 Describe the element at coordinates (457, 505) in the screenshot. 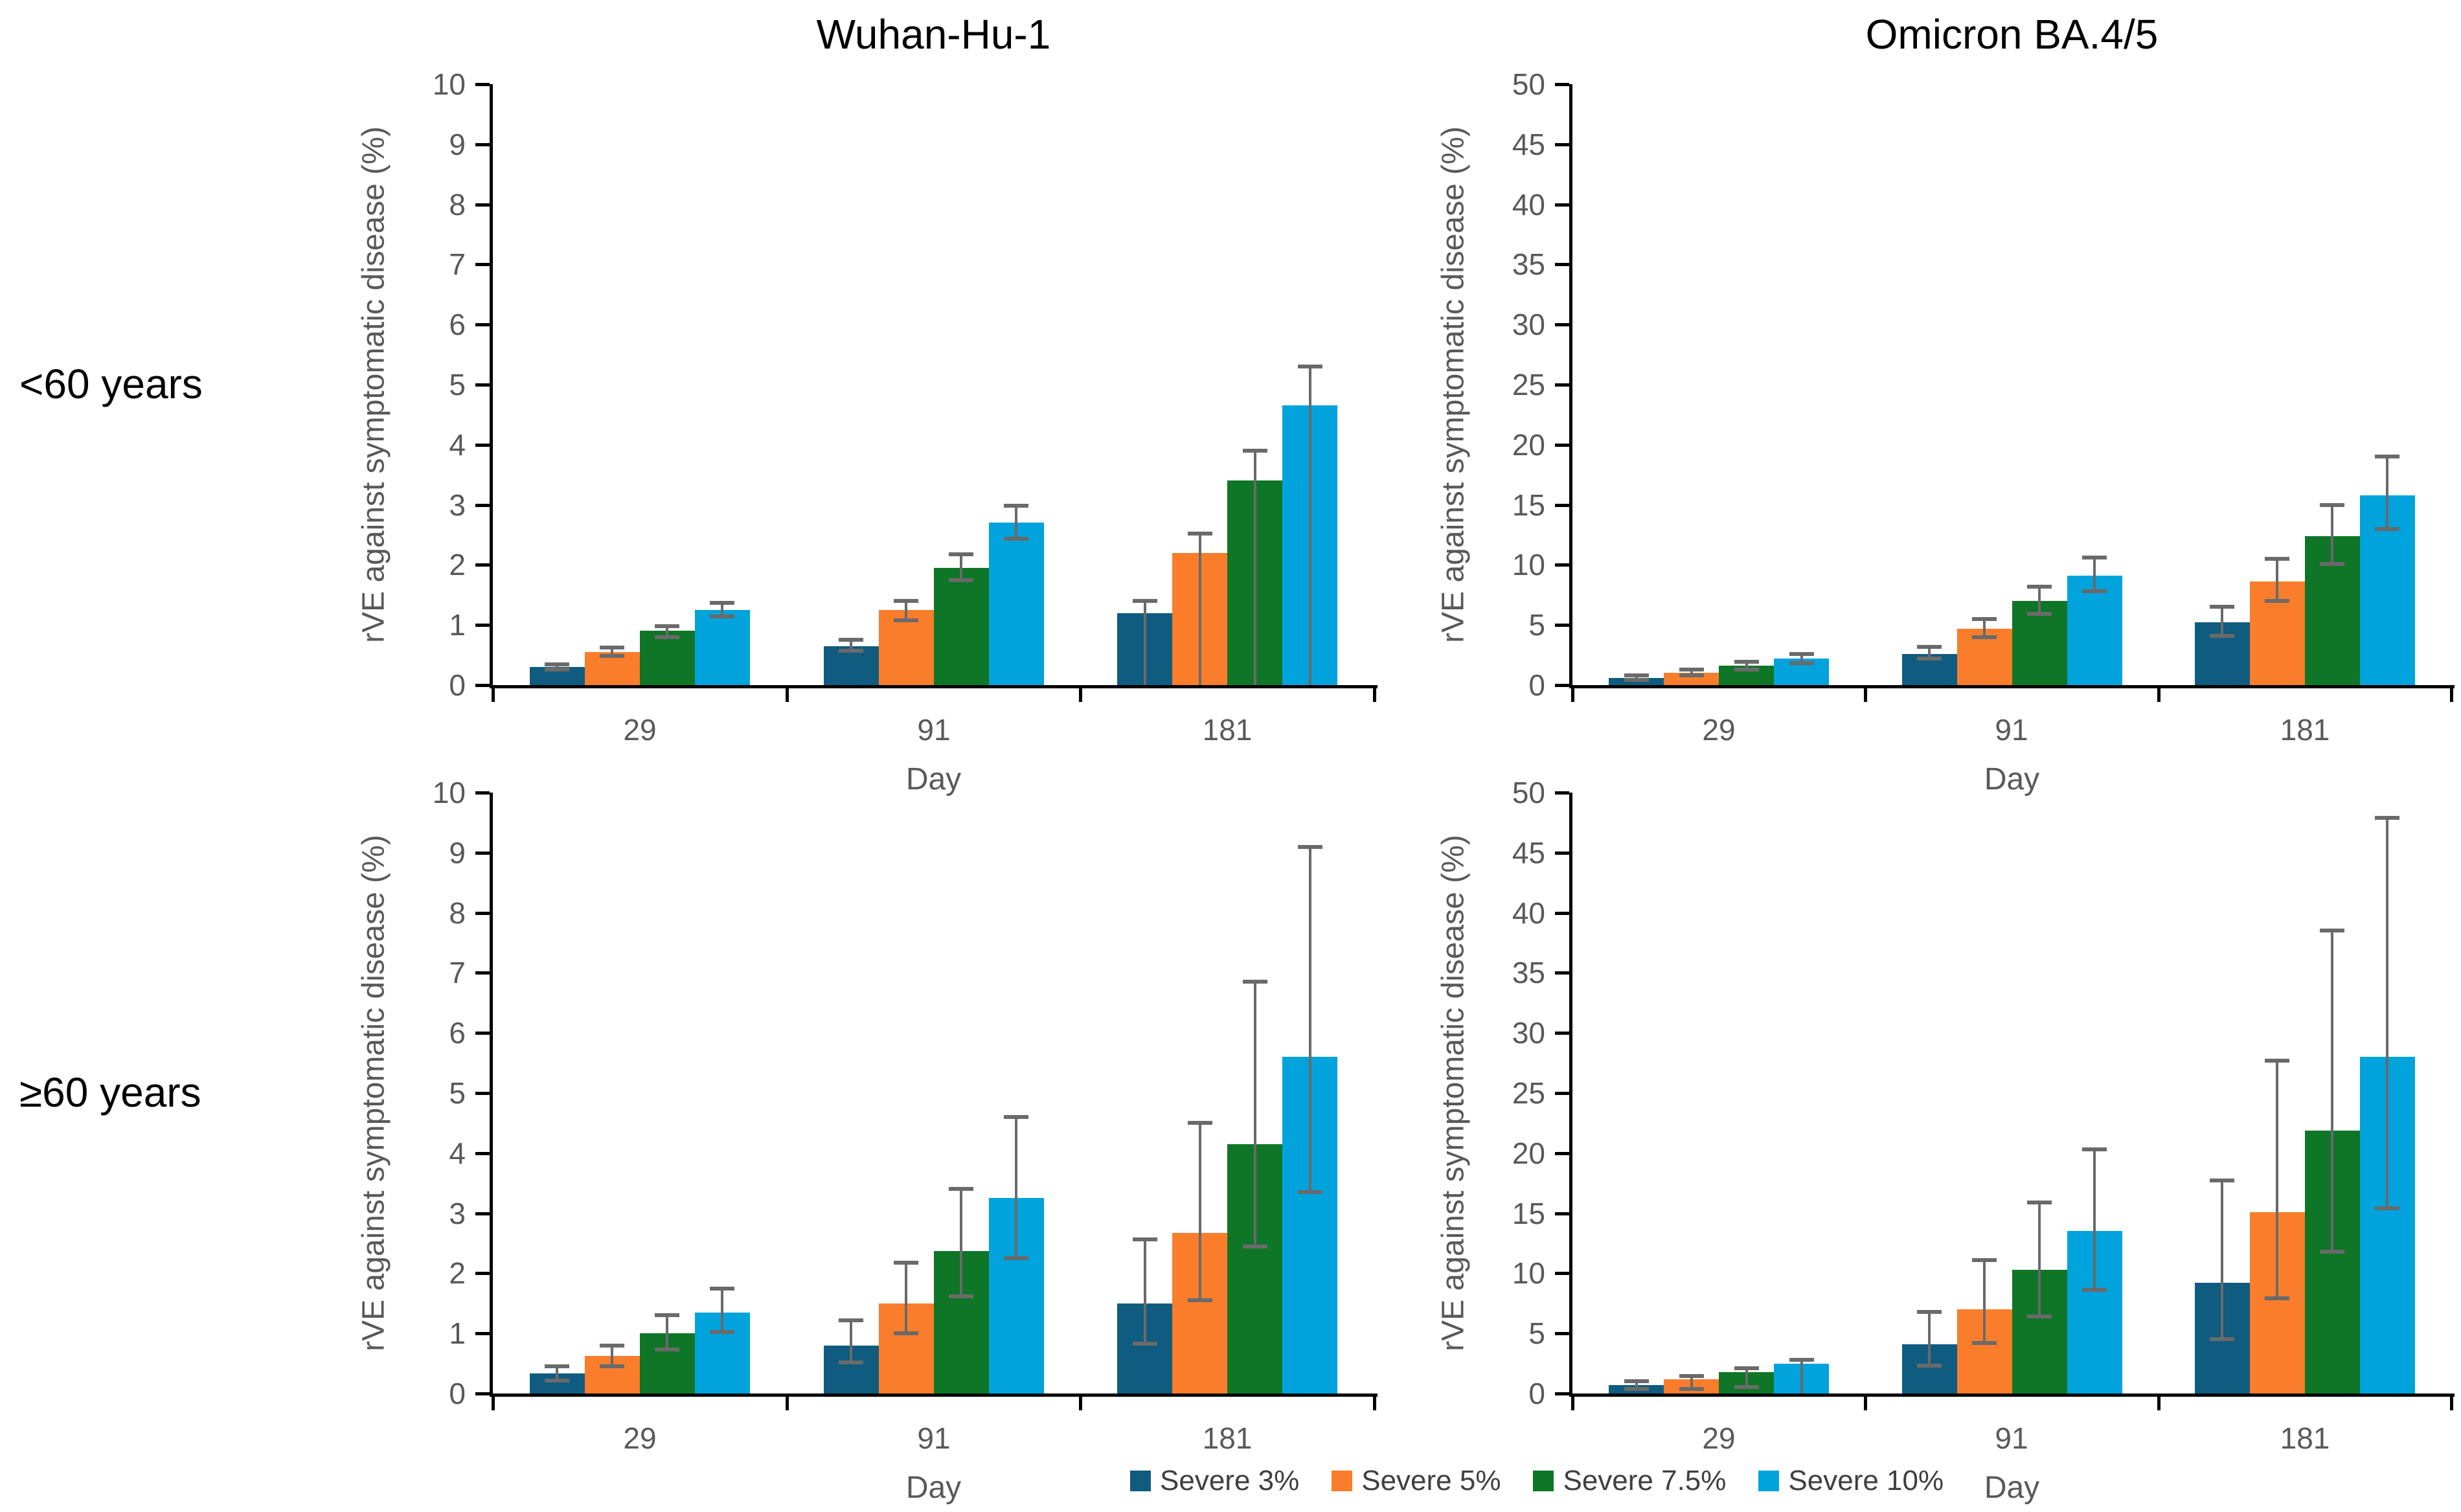

I see `y-tick-label: 3` at that location.